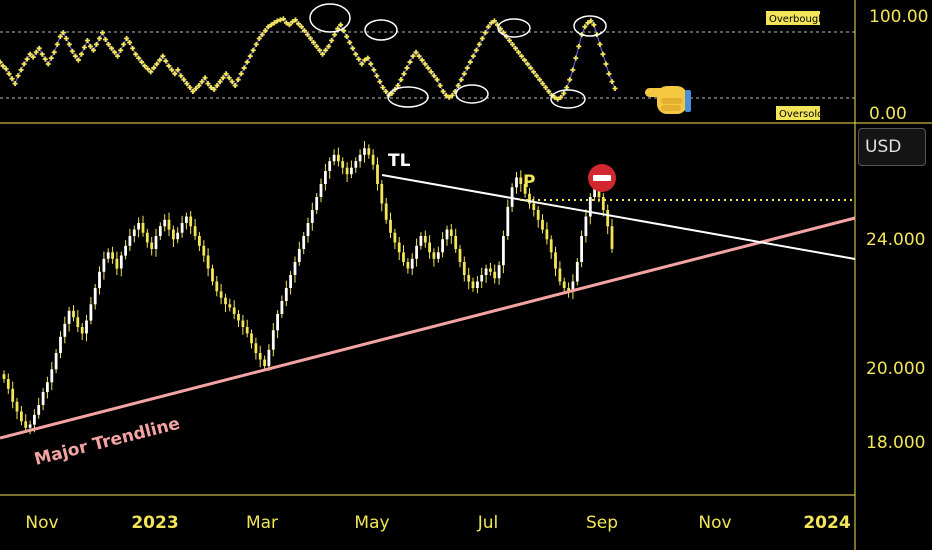  What do you see at coordinates (41, 523) in the screenshot?
I see `x-tick-nov: Nov` at bounding box center [41, 523].